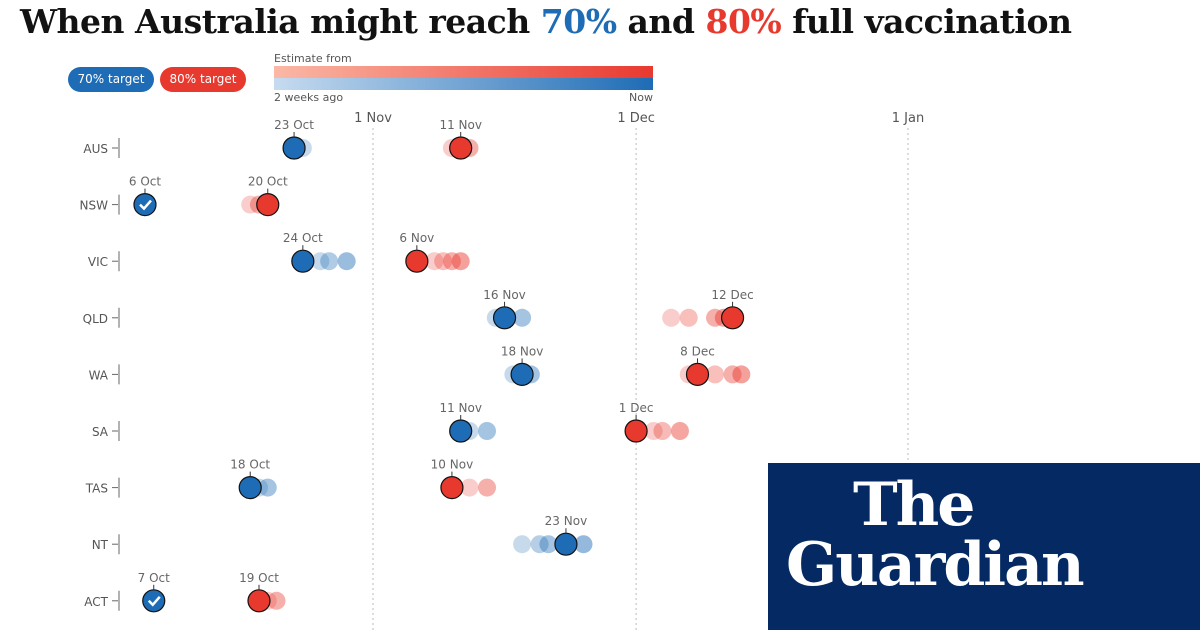 Image resolution: width=1200 pixels, height=630 pixels. What do you see at coordinates (463, 72) in the screenshot?
I see `gradient-red` at bounding box center [463, 72].